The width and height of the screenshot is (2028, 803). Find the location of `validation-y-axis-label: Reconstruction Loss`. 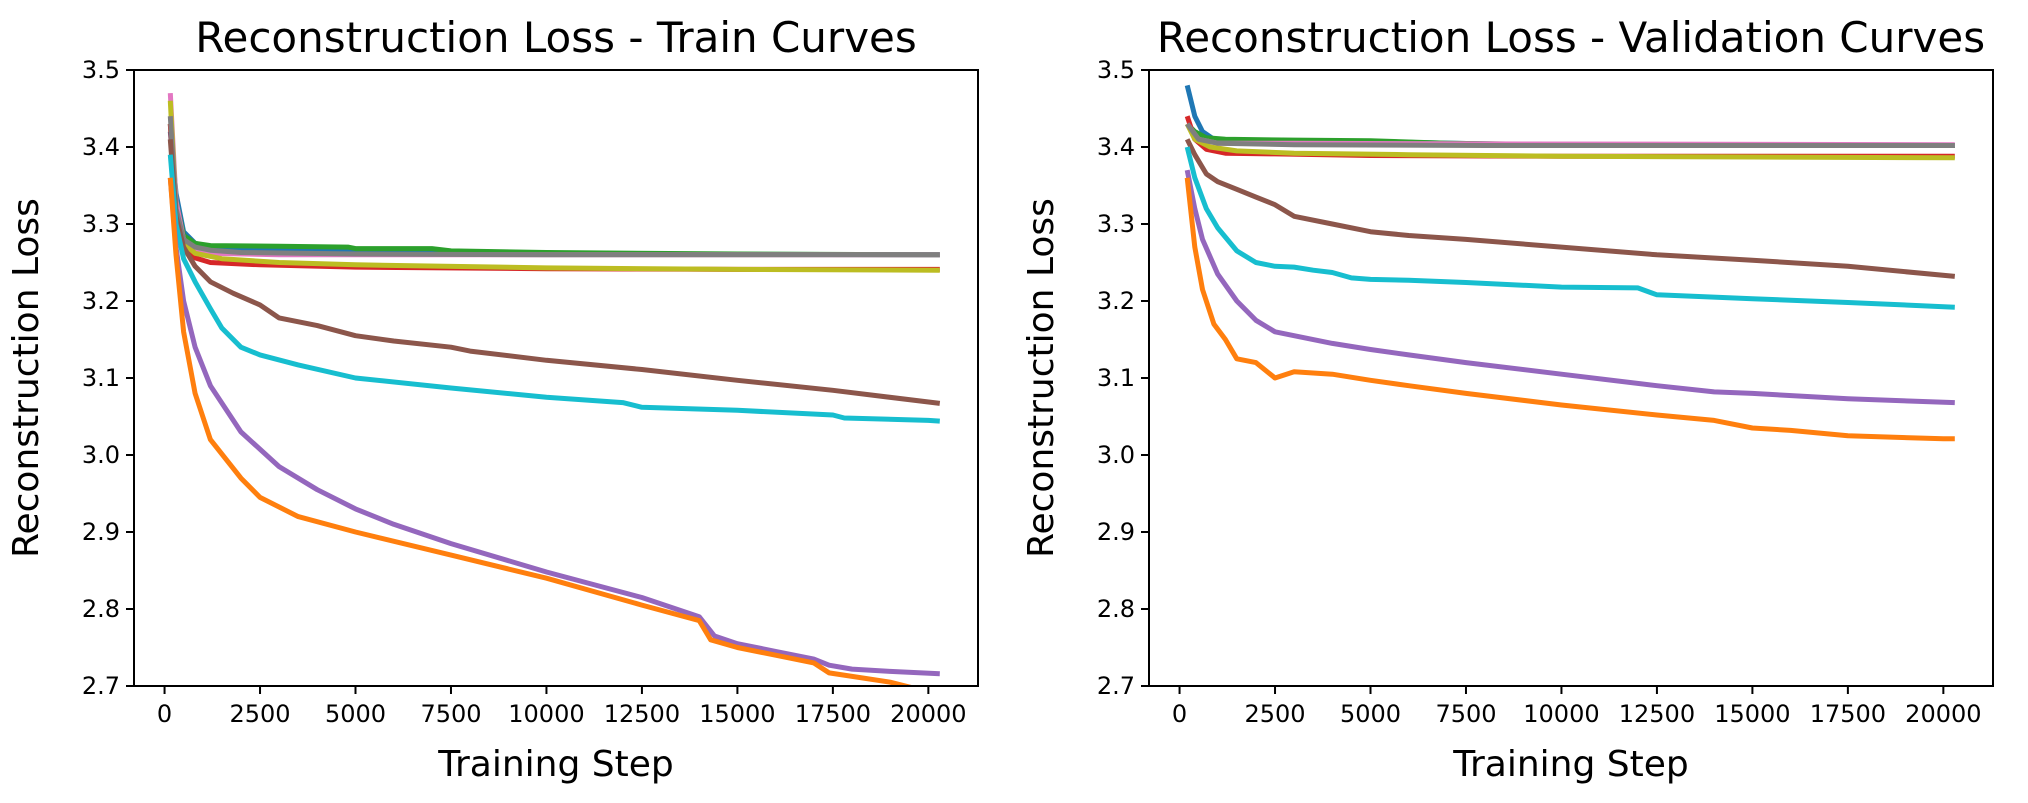

validation-y-axis-label: Reconstruction Loss is located at coordinates (1041, 378).